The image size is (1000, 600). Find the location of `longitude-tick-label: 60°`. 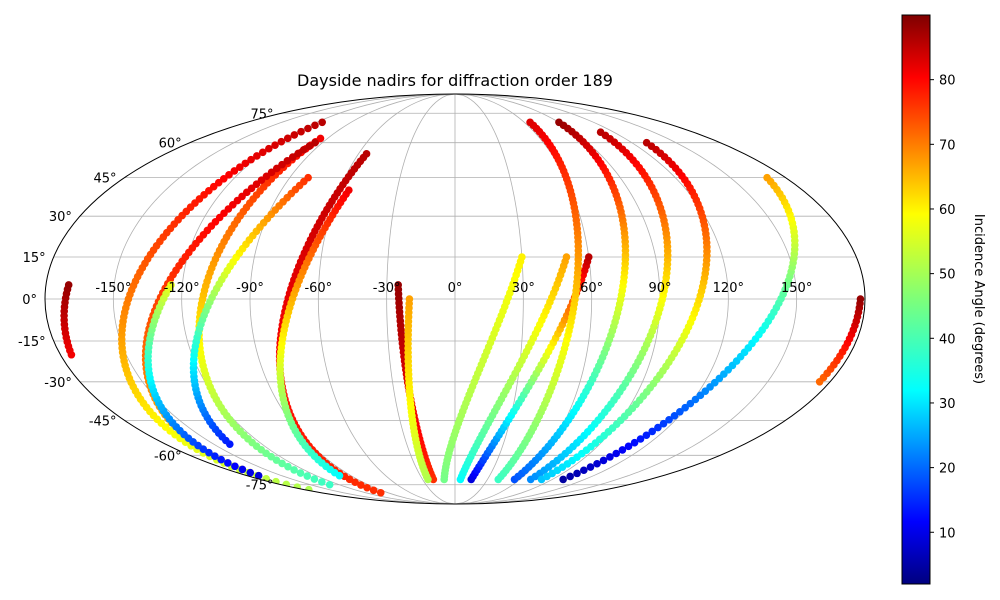

longitude-tick-label: 60° is located at coordinates (591, 288).